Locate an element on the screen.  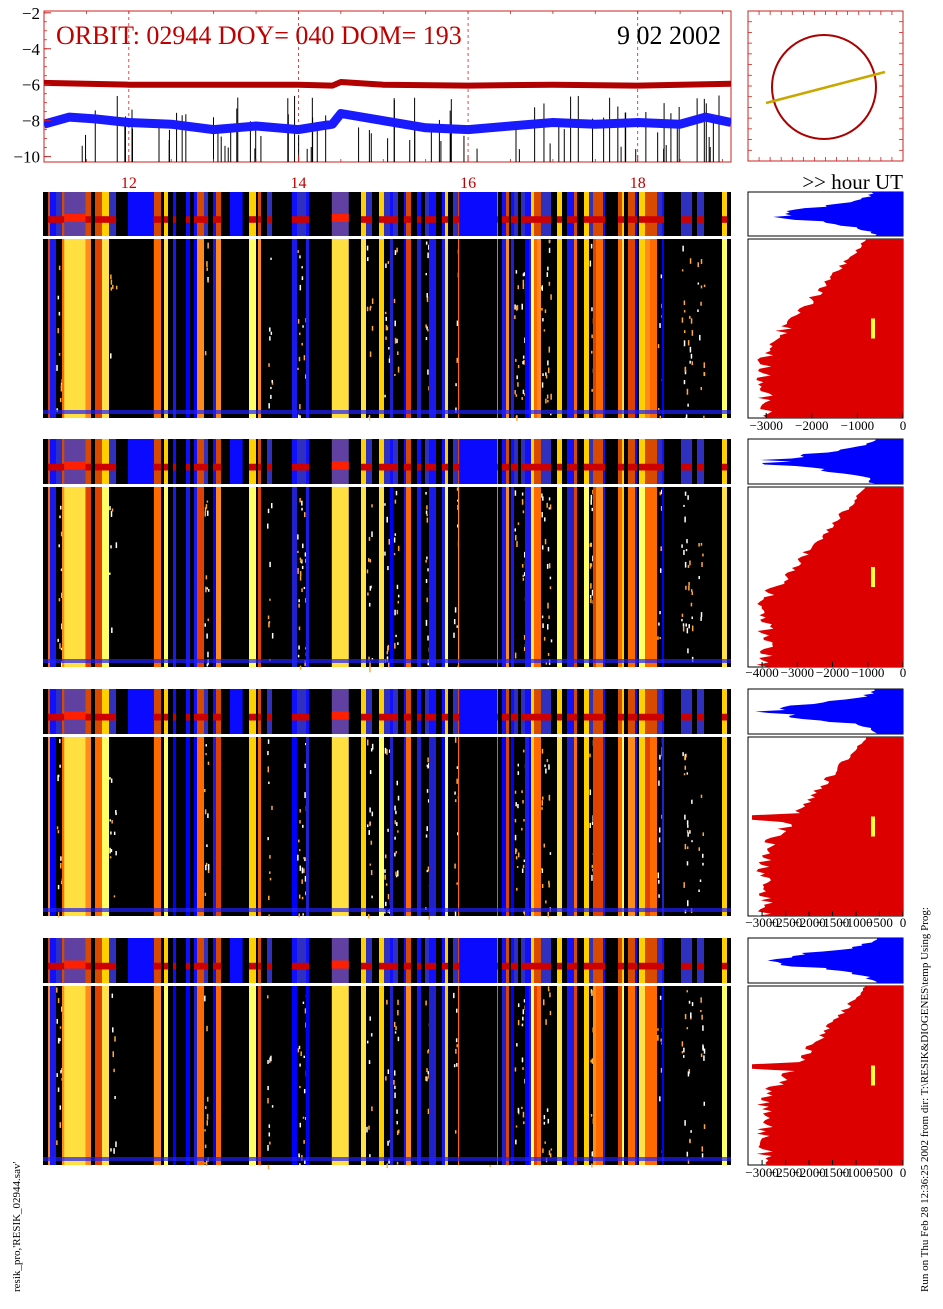
strip-block-band is located at coordinates (75, 715).